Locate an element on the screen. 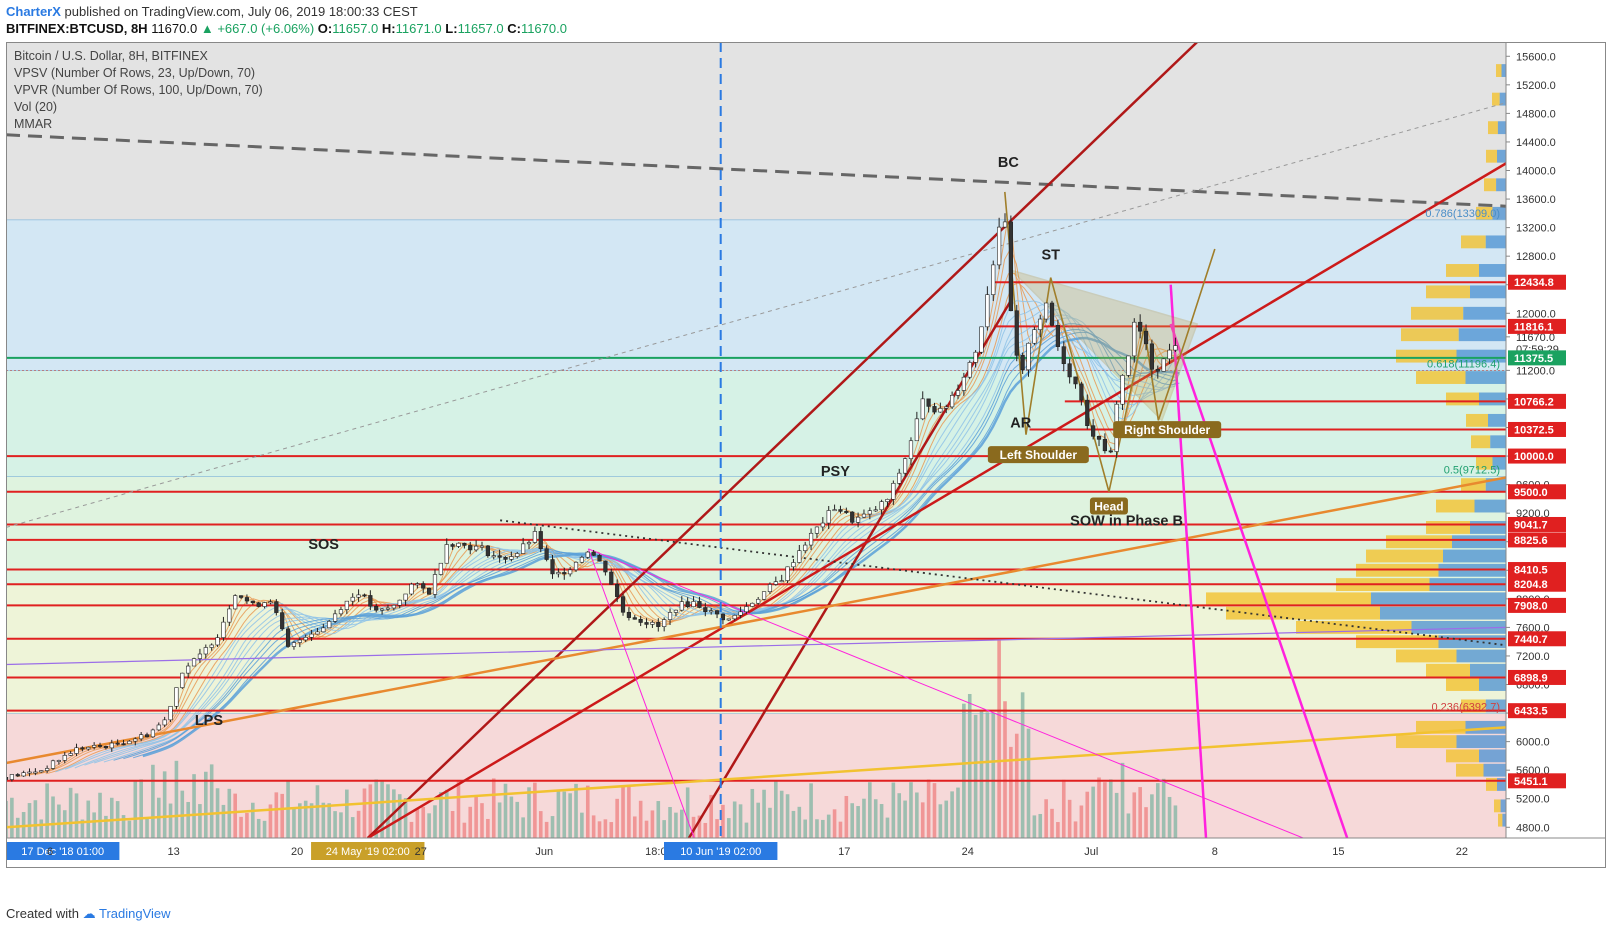 The height and width of the screenshot is (930, 1611). tradingview-link: TradingView is located at coordinates (135, 913).